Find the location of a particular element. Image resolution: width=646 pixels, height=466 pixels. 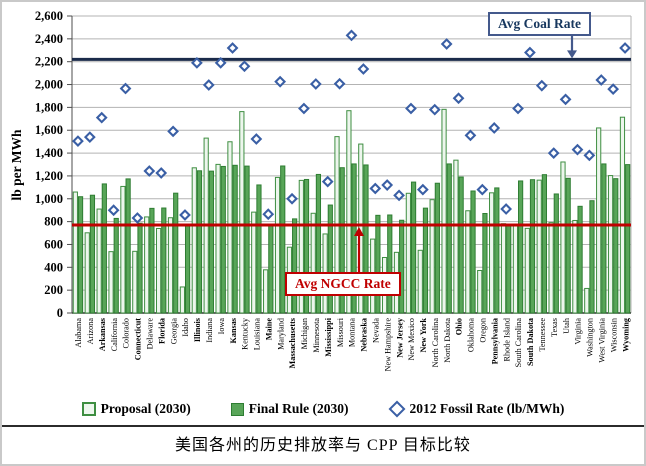

fossil-rate-diamond-icon is located at coordinates (396, 409).